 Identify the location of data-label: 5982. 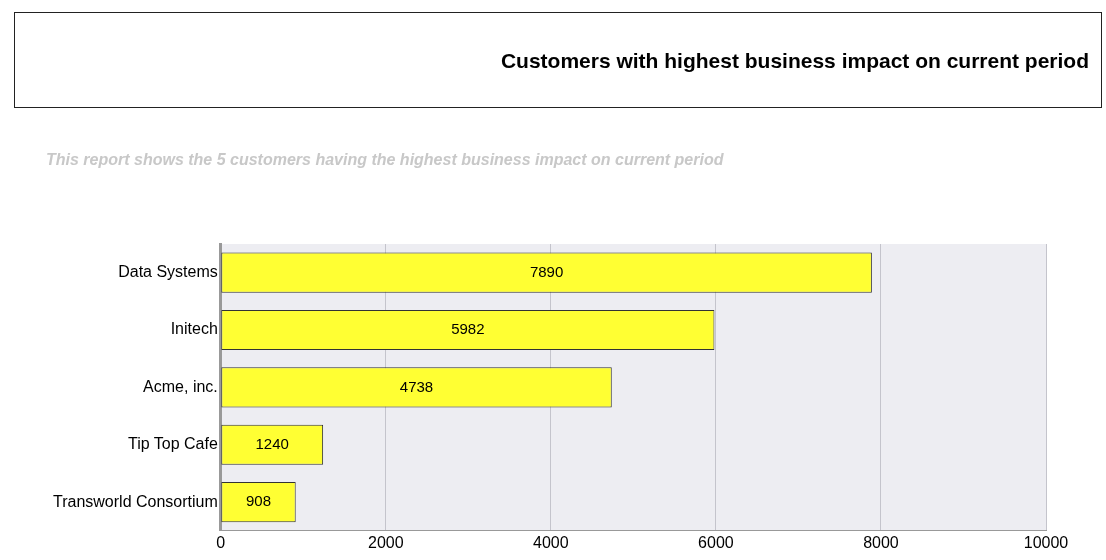
(468, 329).